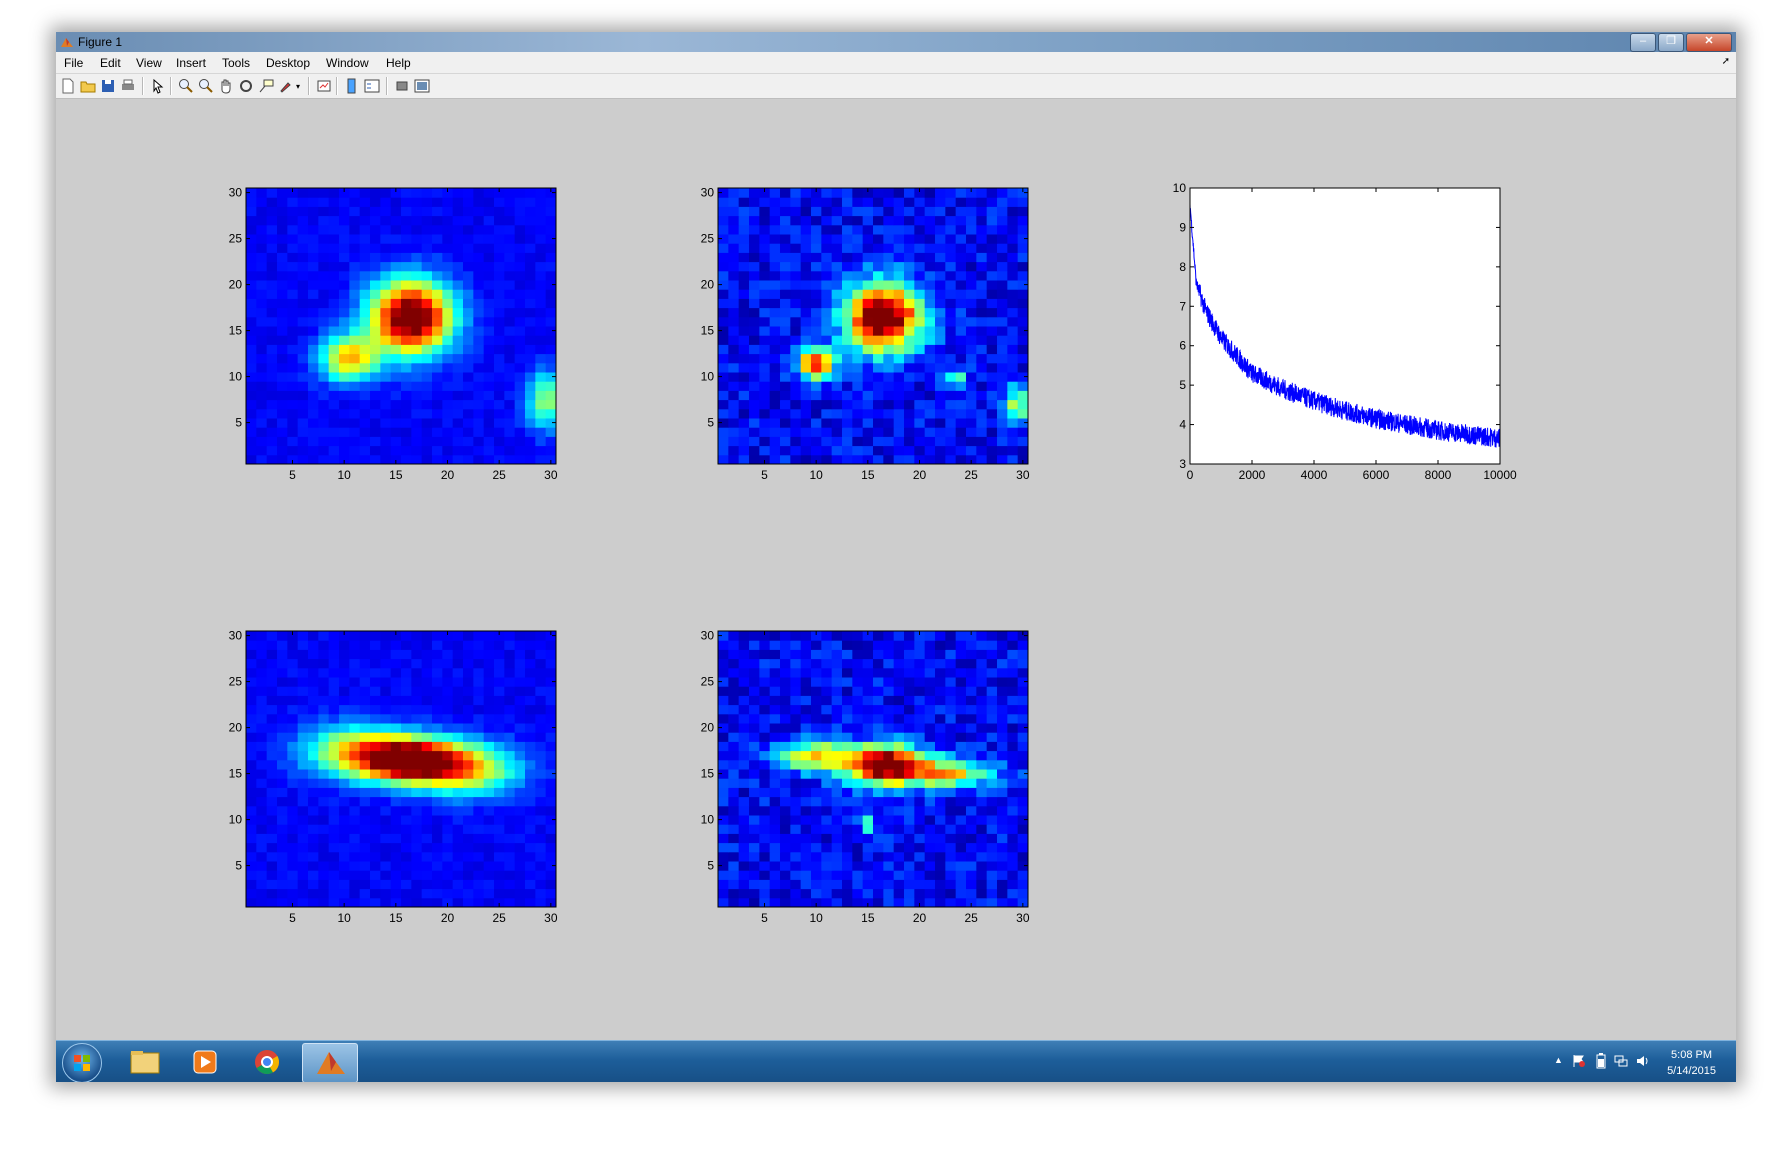 The width and height of the screenshot is (1792, 1162). Describe the element at coordinates (1725, 61) in the screenshot. I see `dock-arrow-icon: ➚` at that location.